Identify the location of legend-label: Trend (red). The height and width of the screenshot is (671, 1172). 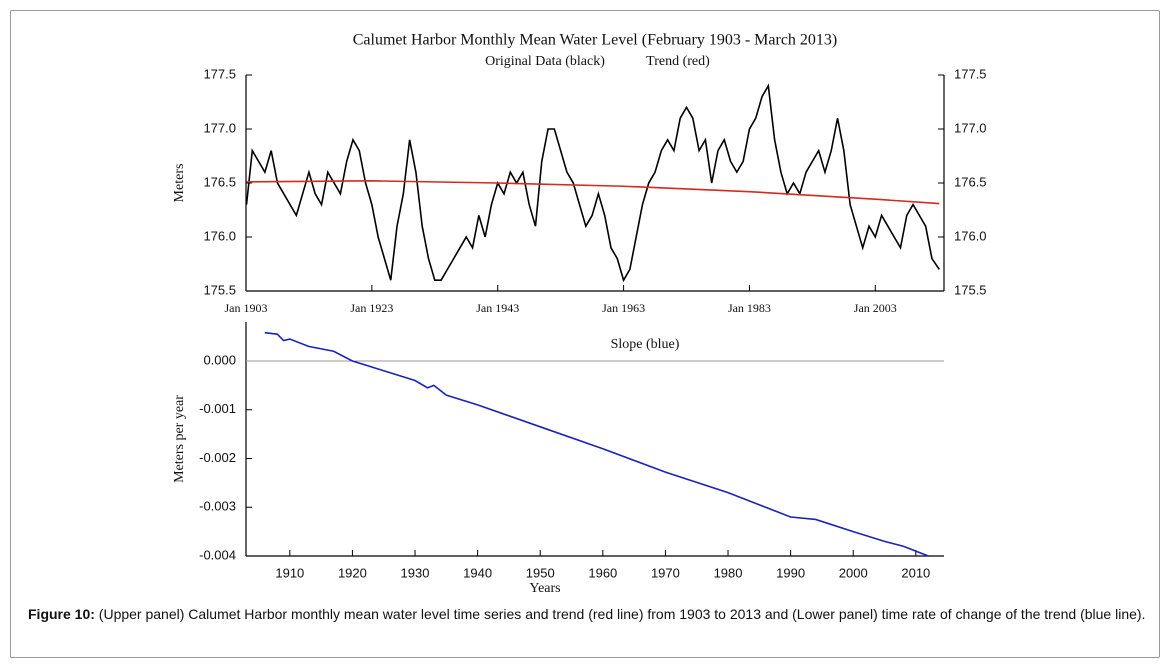
(678, 61).